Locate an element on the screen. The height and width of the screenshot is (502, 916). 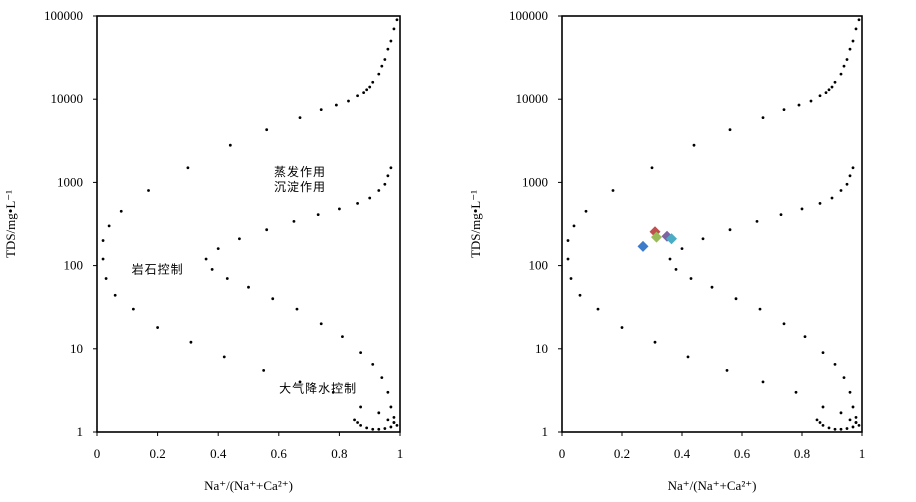
annotation-label: 大气降水控制 is located at coordinates (318, 387).